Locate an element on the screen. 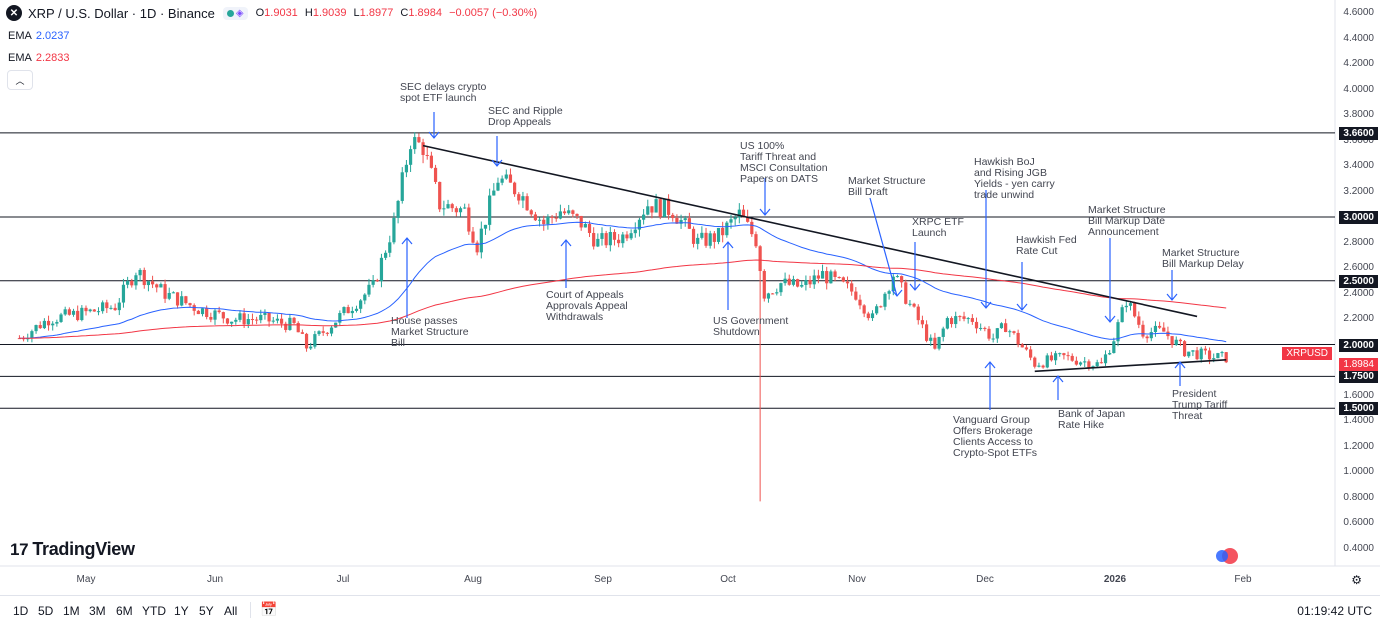 This screenshot has height=629, width=1380. tradingview-watermark: 17 TradingView is located at coordinates (72, 549).